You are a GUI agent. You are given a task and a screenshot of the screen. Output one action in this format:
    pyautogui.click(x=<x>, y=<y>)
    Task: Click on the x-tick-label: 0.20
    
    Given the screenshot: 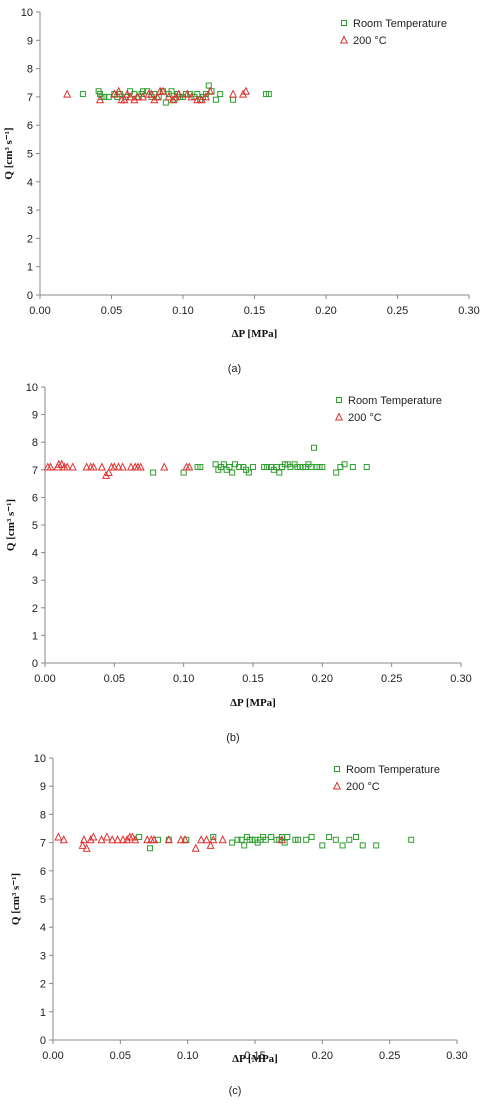 What is the action you would take?
    pyautogui.click(x=325, y=311)
    